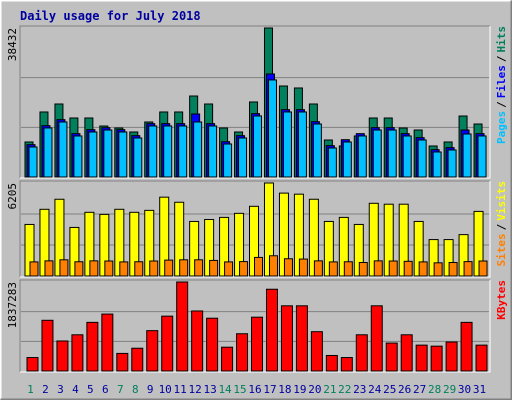 The height and width of the screenshot is (400, 512). I want to click on legend: Sites / Visits, so click(501, 224).